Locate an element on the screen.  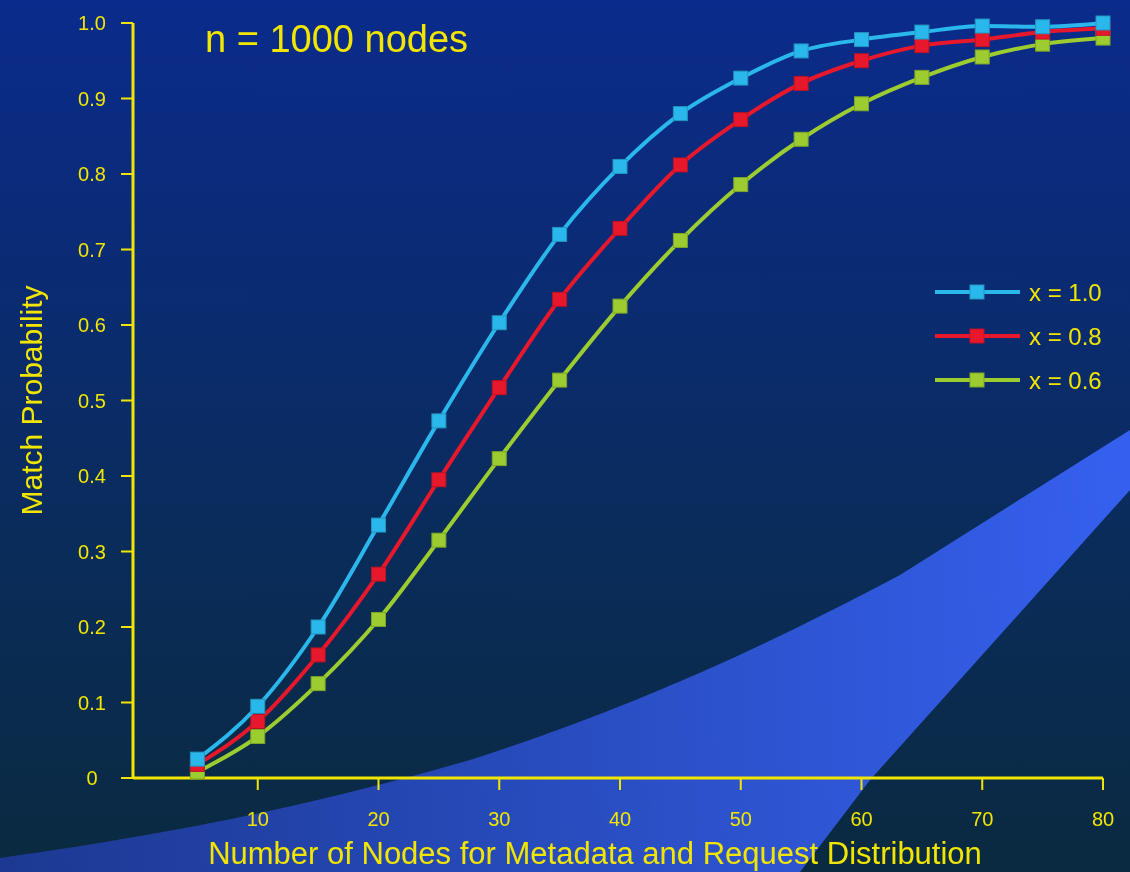
y-tick-label: 1.0 is located at coordinates (92, 23).